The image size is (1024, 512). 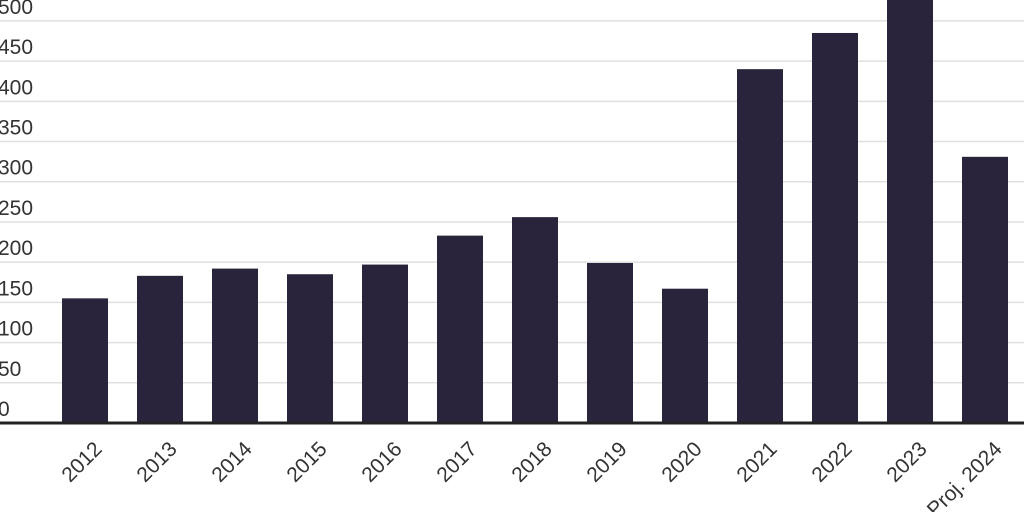 What do you see at coordinates (16, 248) in the screenshot?
I see `y-tick-label: 200` at bounding box center [16, 248].